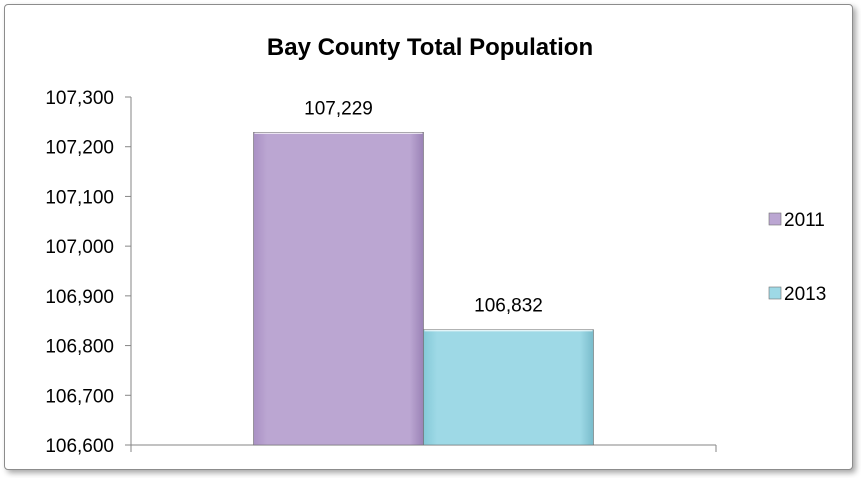  Describe the element at coordinates (775, 293) in the screenshot. I see `legend-swatch-2013` at that location.